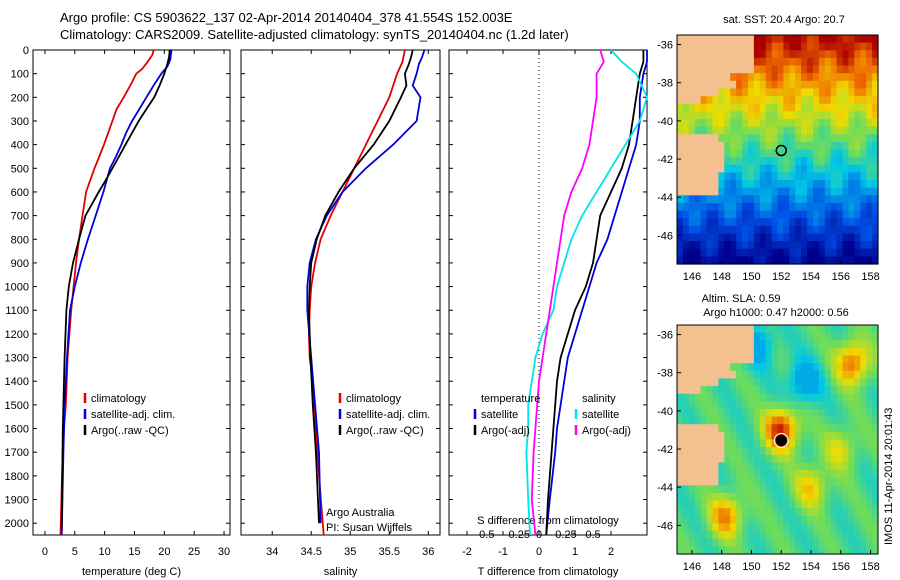 The width and height of the screenshot is (900, 580). Describe the element at coordinates (665, 374) in the screenshot. I see `map-y-tick-label: -38` at that location.